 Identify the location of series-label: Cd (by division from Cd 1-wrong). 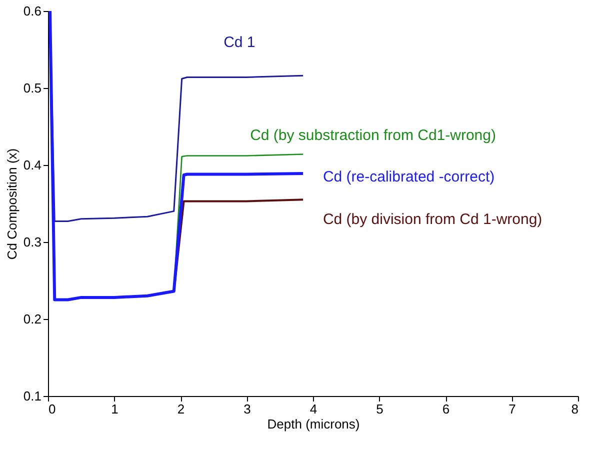
(432, 219).